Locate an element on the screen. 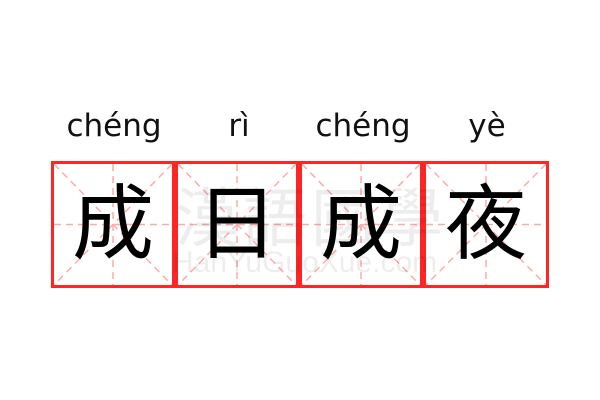 This screenshot has height=400, width=600. pinyin-1: chéng is located at coordinates (114, 126).